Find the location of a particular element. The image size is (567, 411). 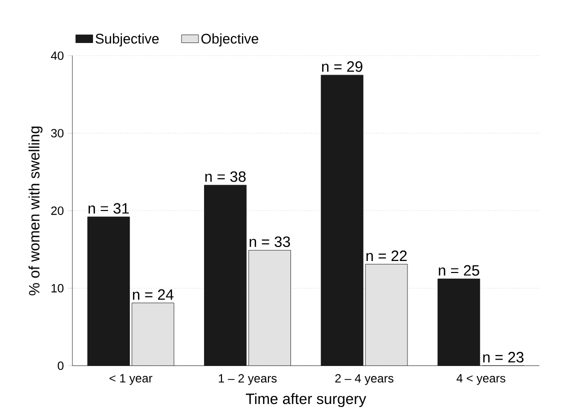

annotation: n = 23 is located at coordinates (503, 357).